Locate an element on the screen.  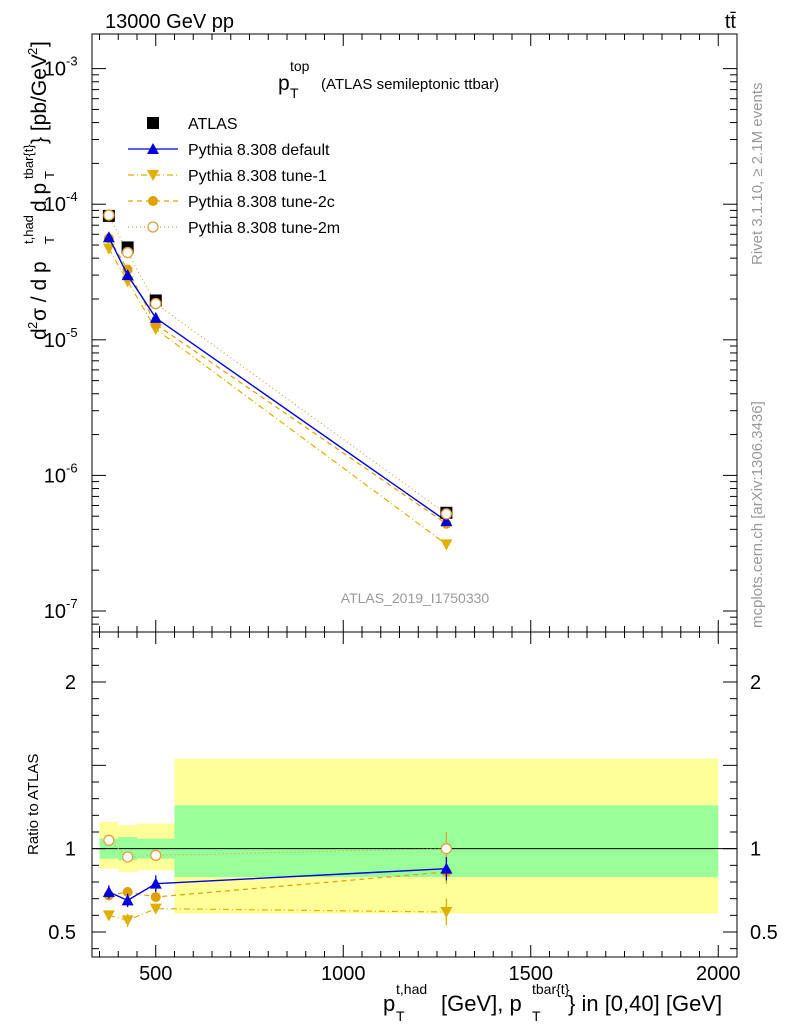
ratio-y-tick-label-right: 2 is located at coordinates (755, 683).